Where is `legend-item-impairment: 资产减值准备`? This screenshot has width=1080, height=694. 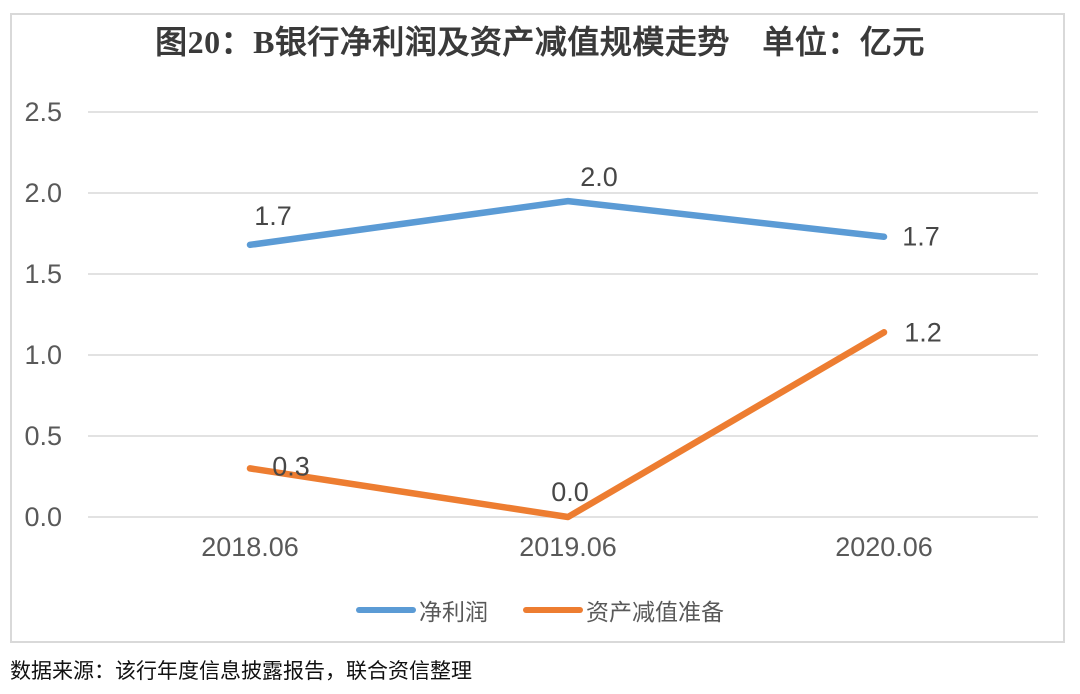
legend-item-impairment: 资产减值准备 is located at coordinates (623, 610).